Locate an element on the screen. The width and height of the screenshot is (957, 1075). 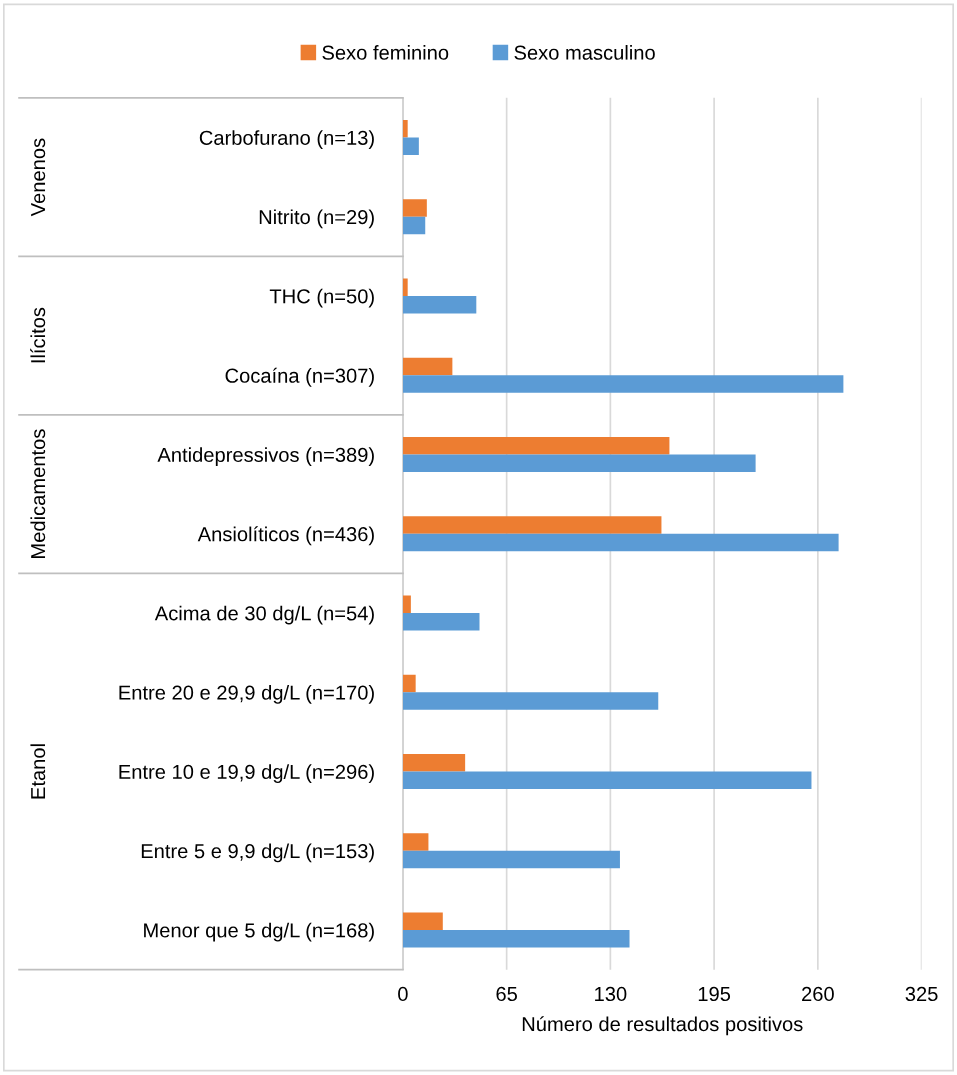
y-tick-label: Ansiolíticos (n=436) is located at coordinates (285, 536).